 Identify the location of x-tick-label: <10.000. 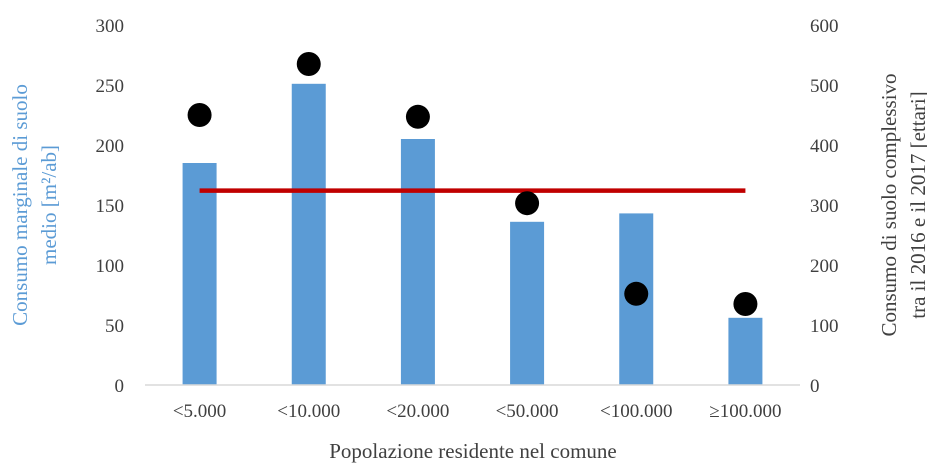
(308, 411).